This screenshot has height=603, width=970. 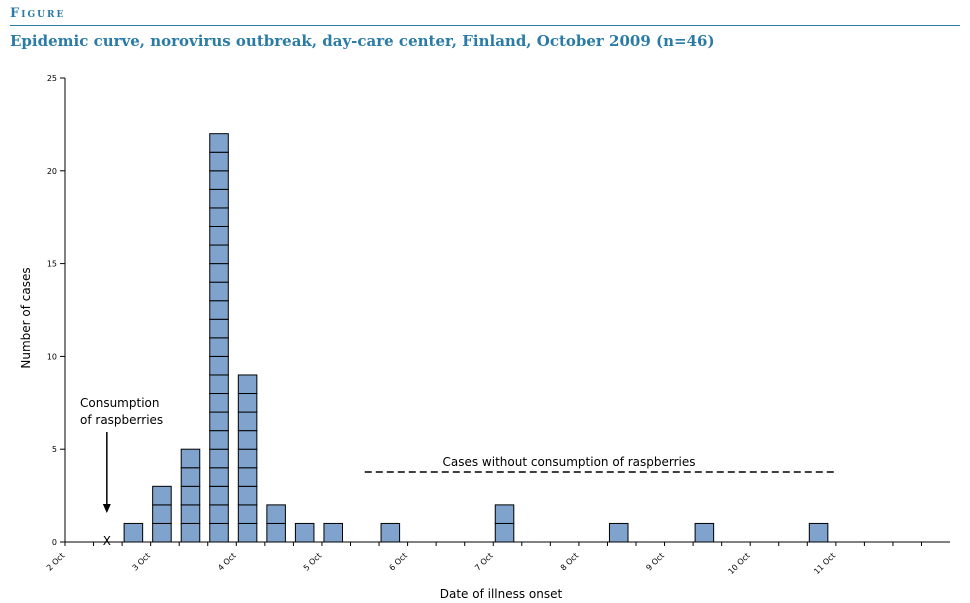 What do you see at coordinates (568, 462) in the screenshot?
I see `no-exposure-label: Cases without consumption of raspberries` at bounding box center [568, 462].